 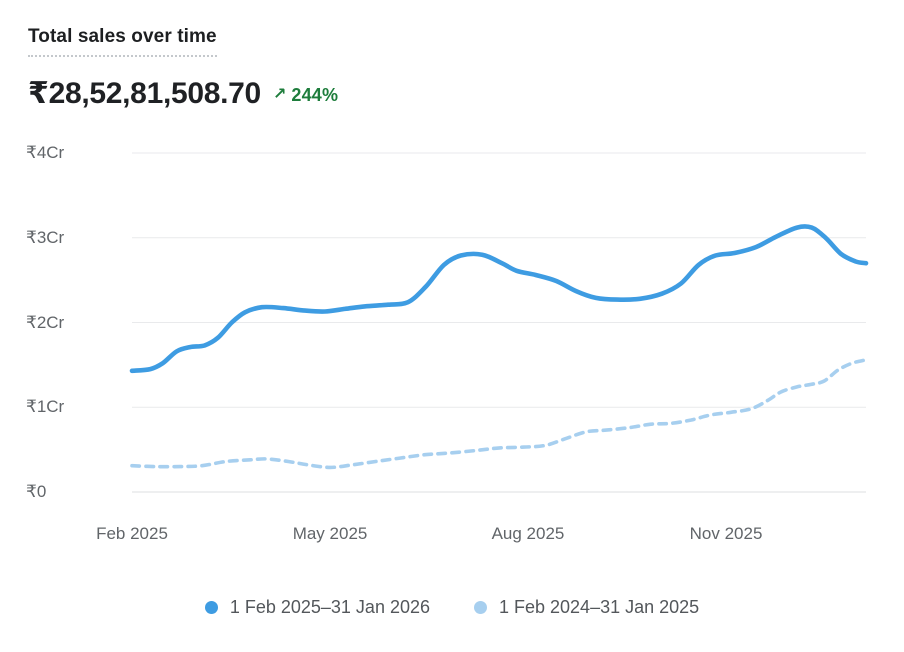 I want to click on chart-title: Total sales over time, so click(x=122, y=41).